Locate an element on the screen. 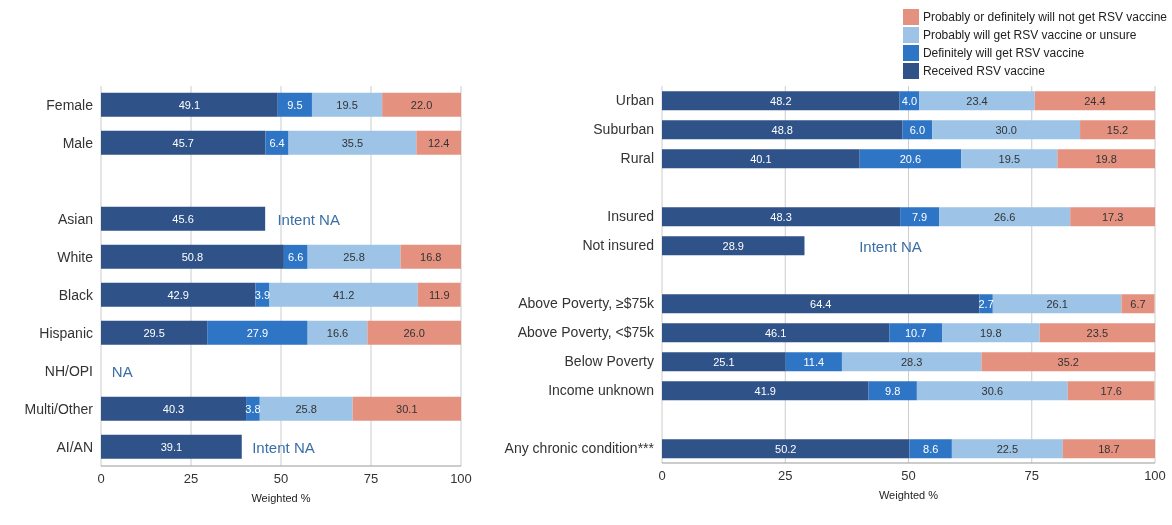 This screenshot has height=525, width=1172. data-label: 4.0 is located at coordinates (909, 100).